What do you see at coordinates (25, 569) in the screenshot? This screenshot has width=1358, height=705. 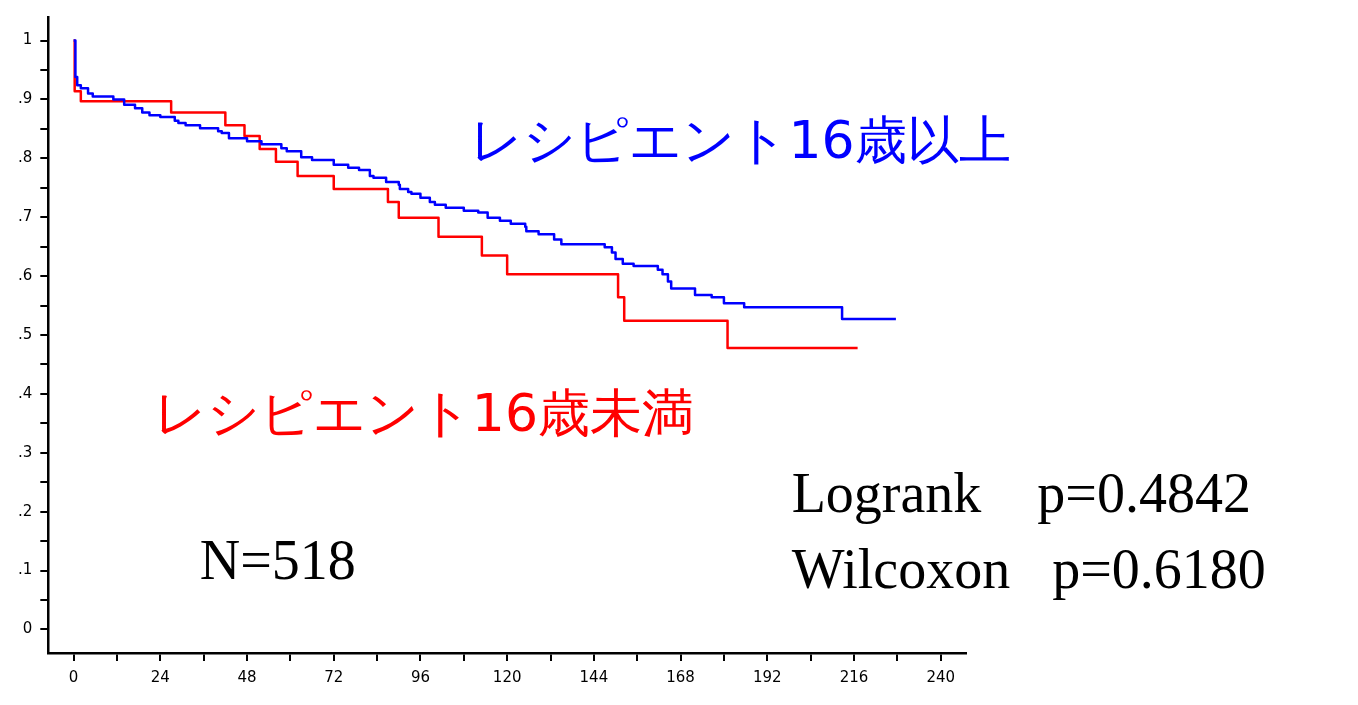 I see `y-tick-label: .1` at bounding box center [25, 569].